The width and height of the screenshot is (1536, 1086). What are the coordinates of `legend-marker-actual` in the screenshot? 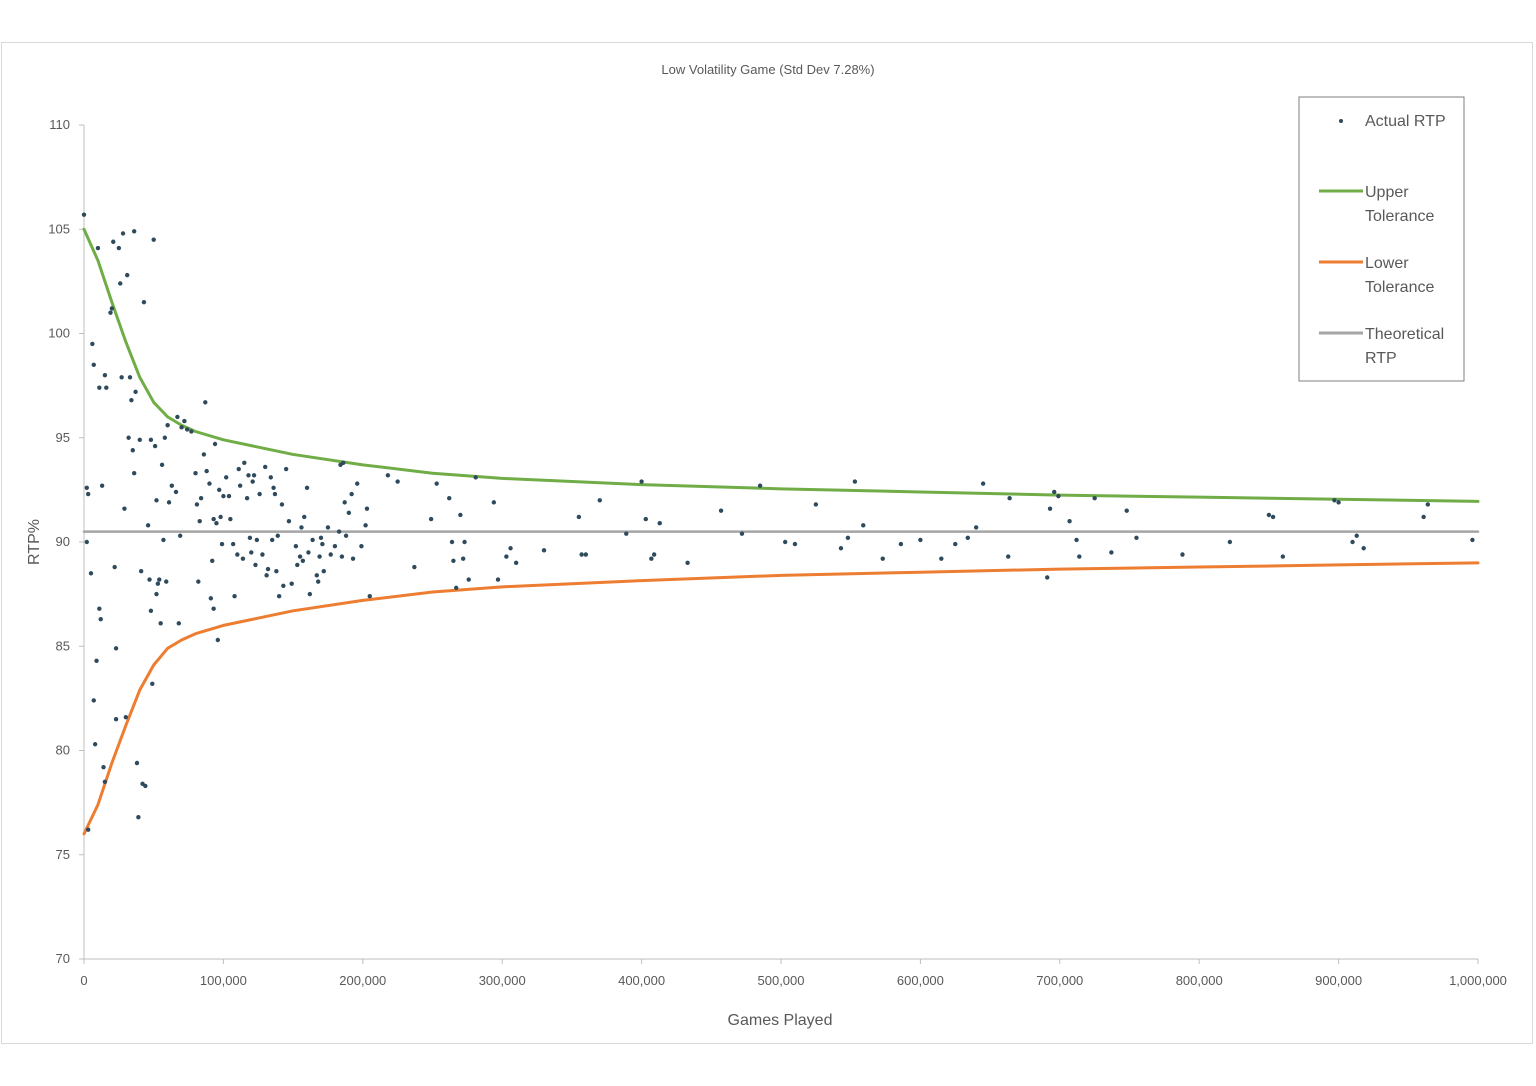 It's located at (1341, 121).